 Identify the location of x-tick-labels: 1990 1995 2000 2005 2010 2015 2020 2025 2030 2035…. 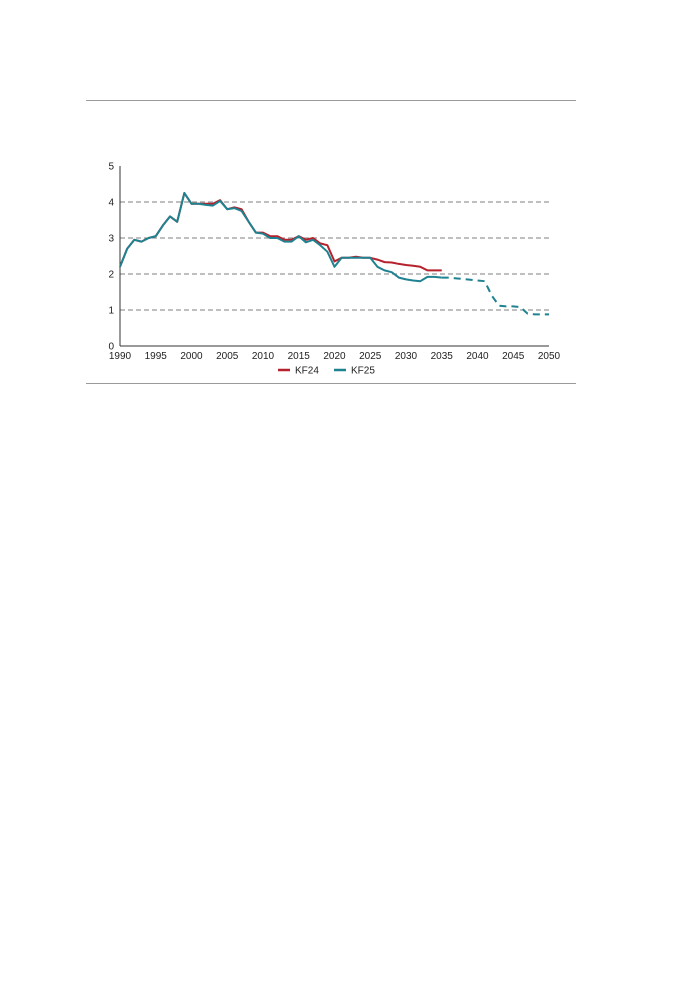
(335, 356).